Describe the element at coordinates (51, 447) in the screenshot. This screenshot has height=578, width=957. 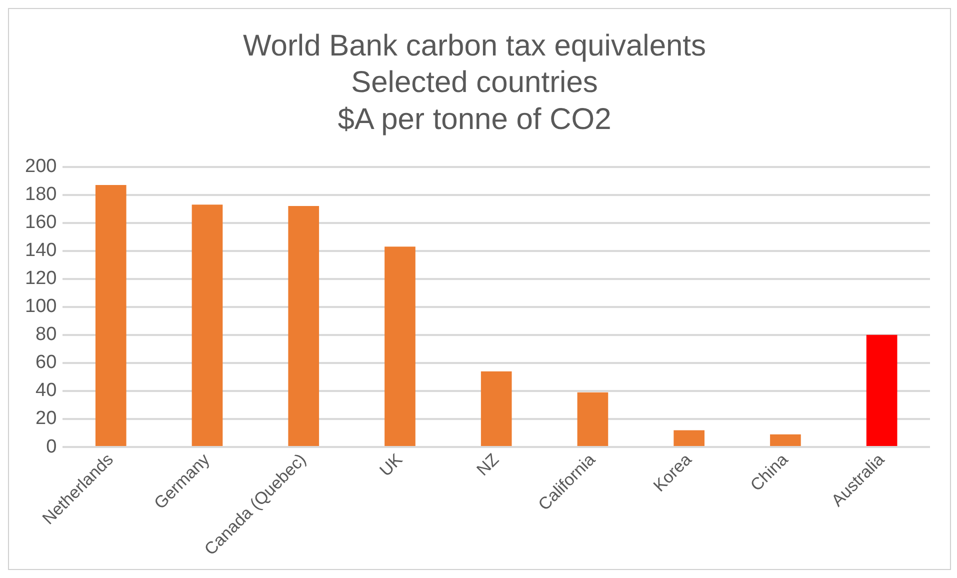
I see `y-tick-label: 0` at that location.